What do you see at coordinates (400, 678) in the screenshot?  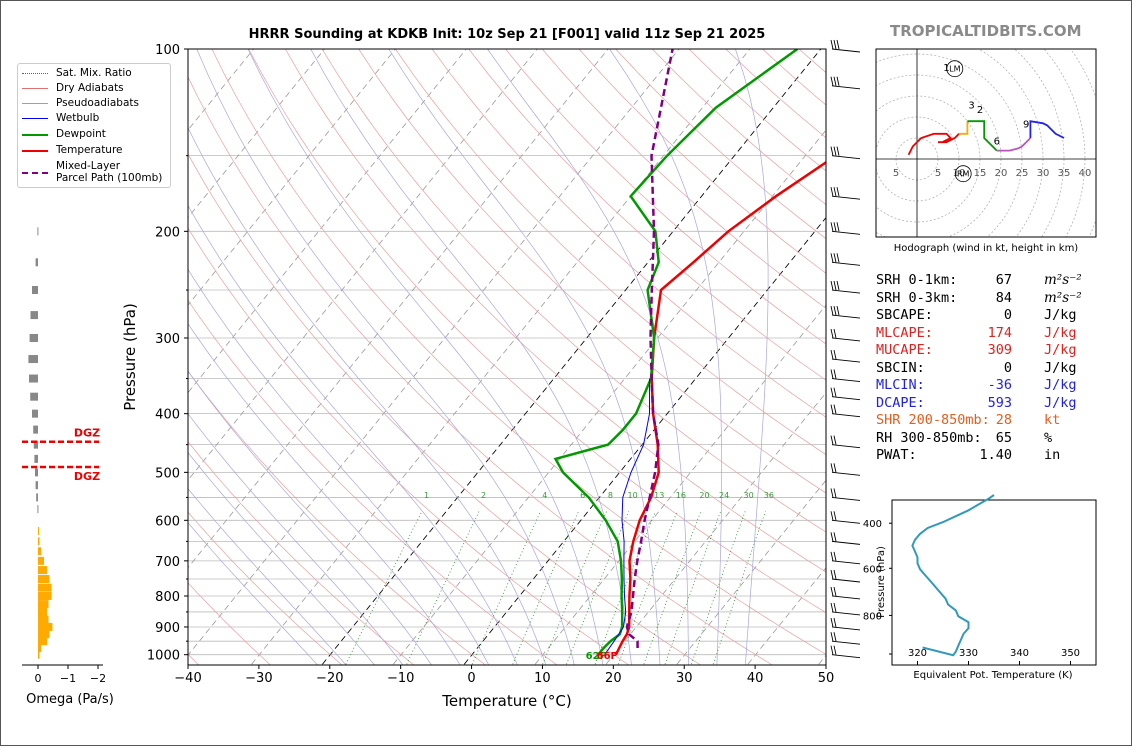 I see `x-tick-label: −10` at bounding box center [400, 678].